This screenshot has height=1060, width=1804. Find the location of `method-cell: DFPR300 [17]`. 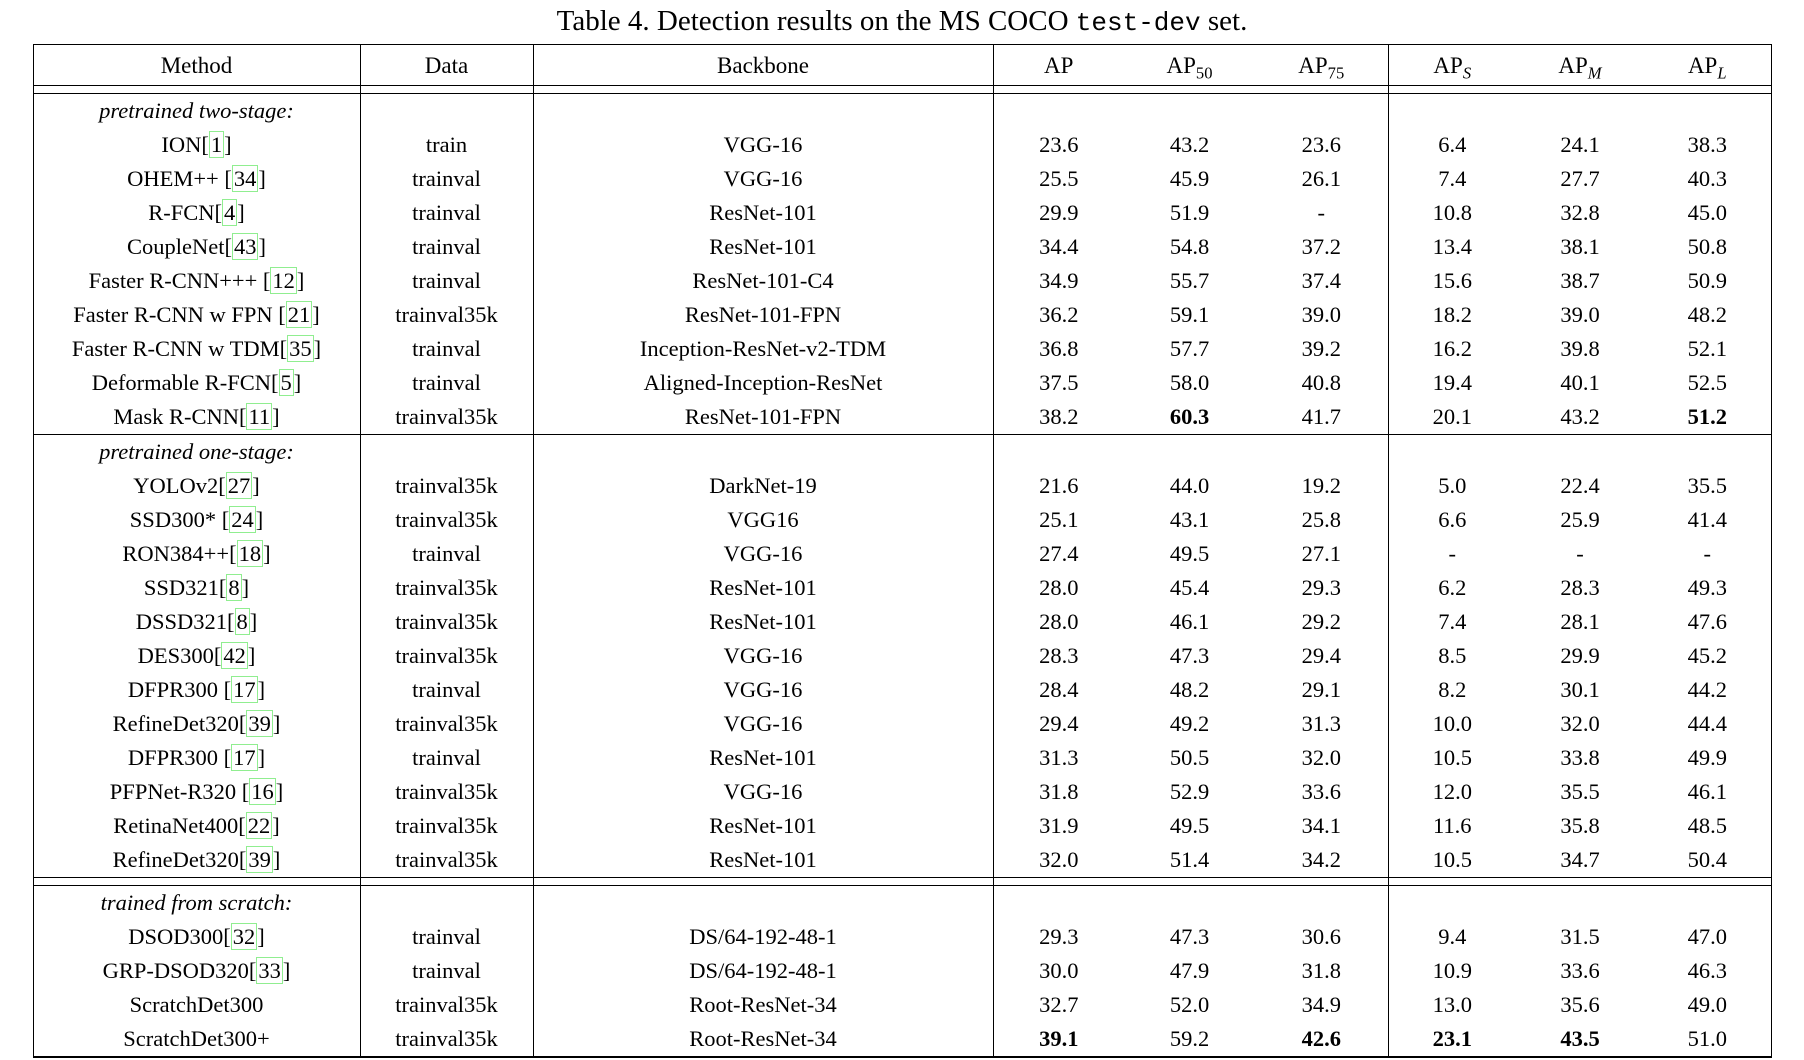

method-cell: DFPR300 [17] is located at coordinates (197, 690).